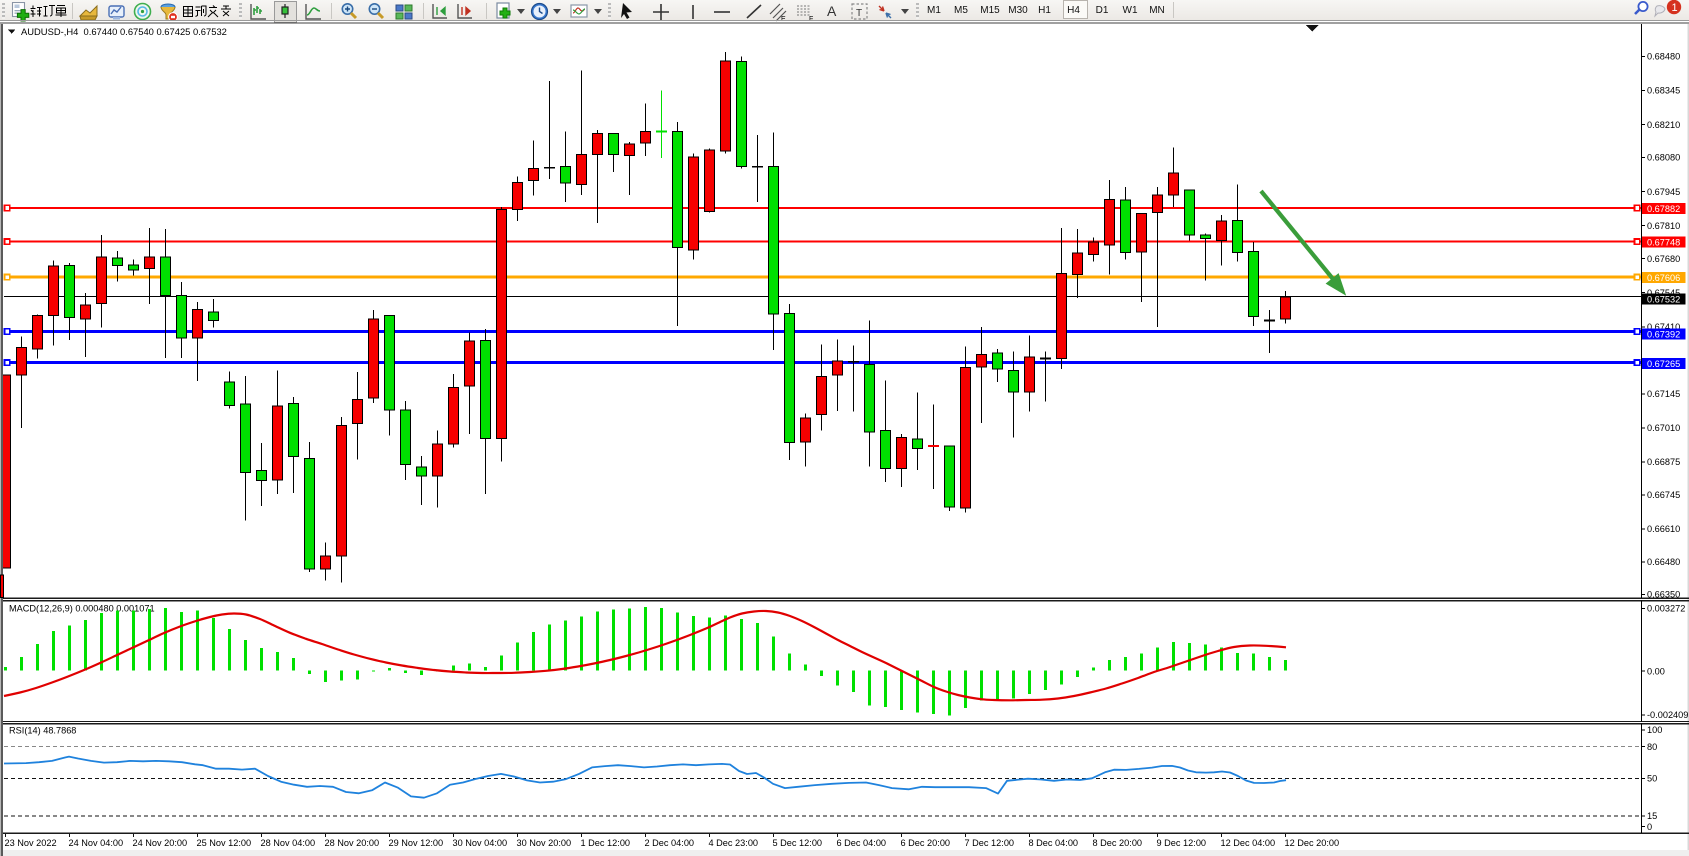 Image resolution: width=1689 pixels, height=856 pixels. What do you see at coordinates (1663, 334) in the screenshot?
I see `svg-text: 0.67392` at bounding box center [1663, 334].